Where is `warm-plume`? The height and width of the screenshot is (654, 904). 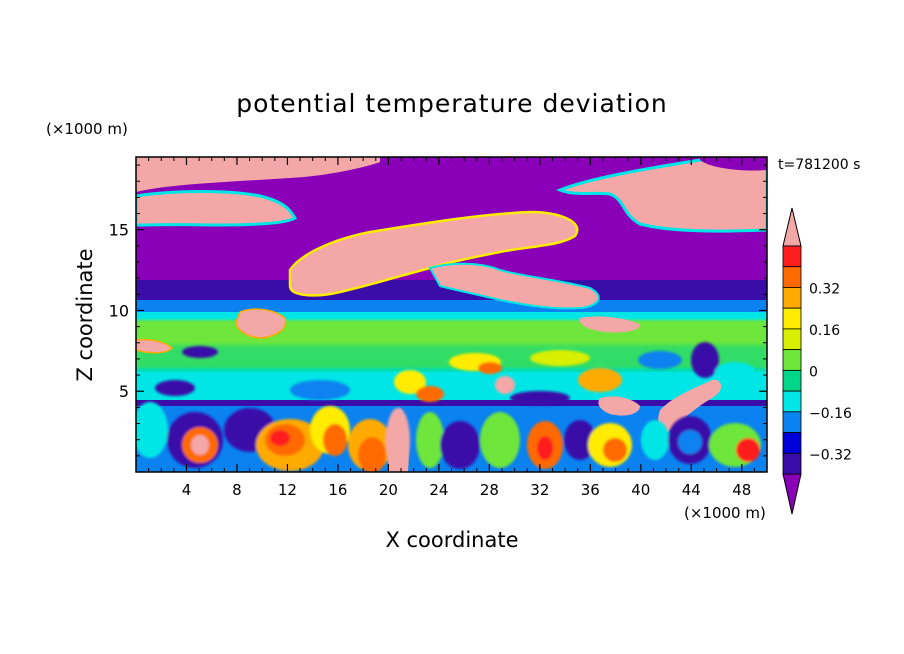 warm-plume is located at coordinates (398, 440).